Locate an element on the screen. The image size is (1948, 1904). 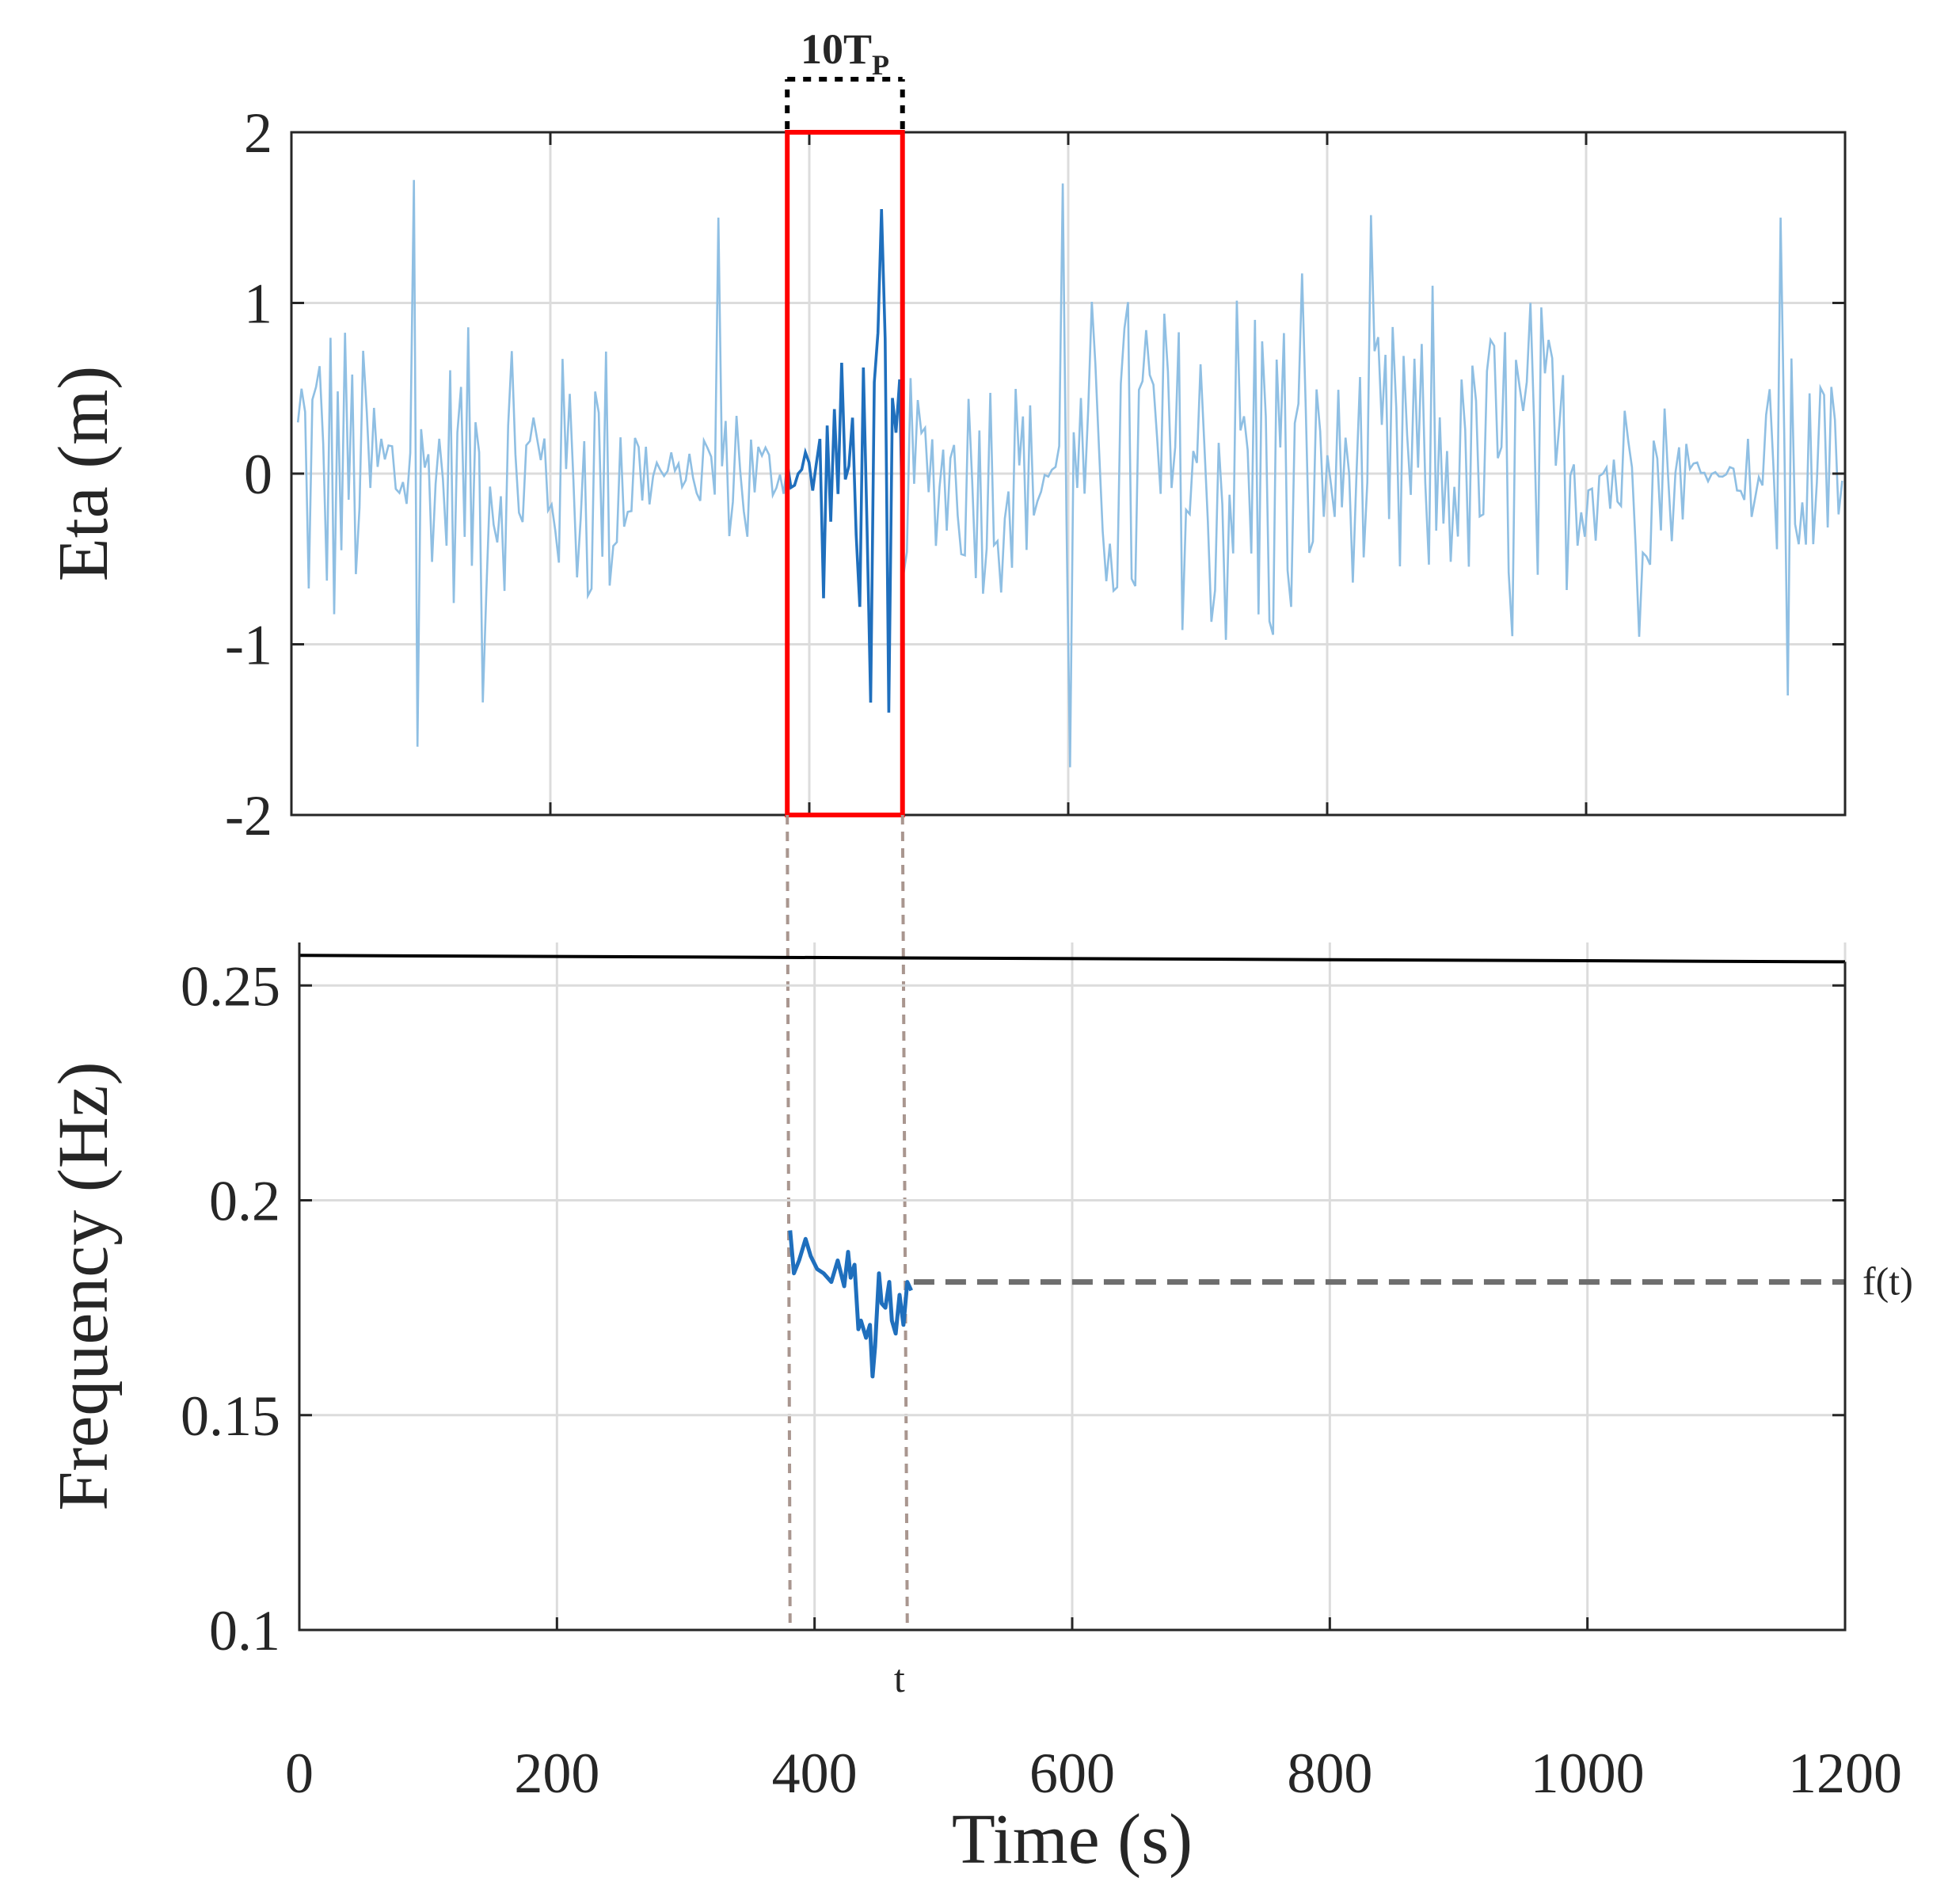
time-xtick-label: 1000 is located at coordinates (1588, 1773).